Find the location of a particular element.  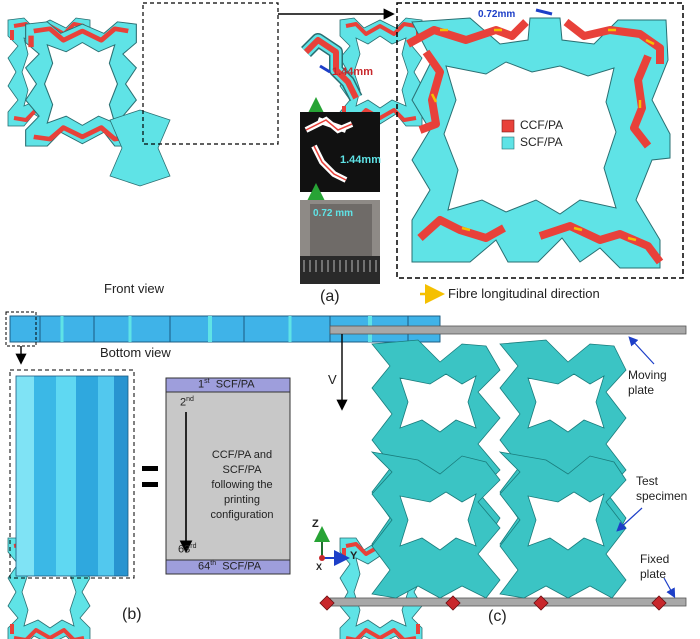

front-view-label: Front view is located at coordinates (134, 288).